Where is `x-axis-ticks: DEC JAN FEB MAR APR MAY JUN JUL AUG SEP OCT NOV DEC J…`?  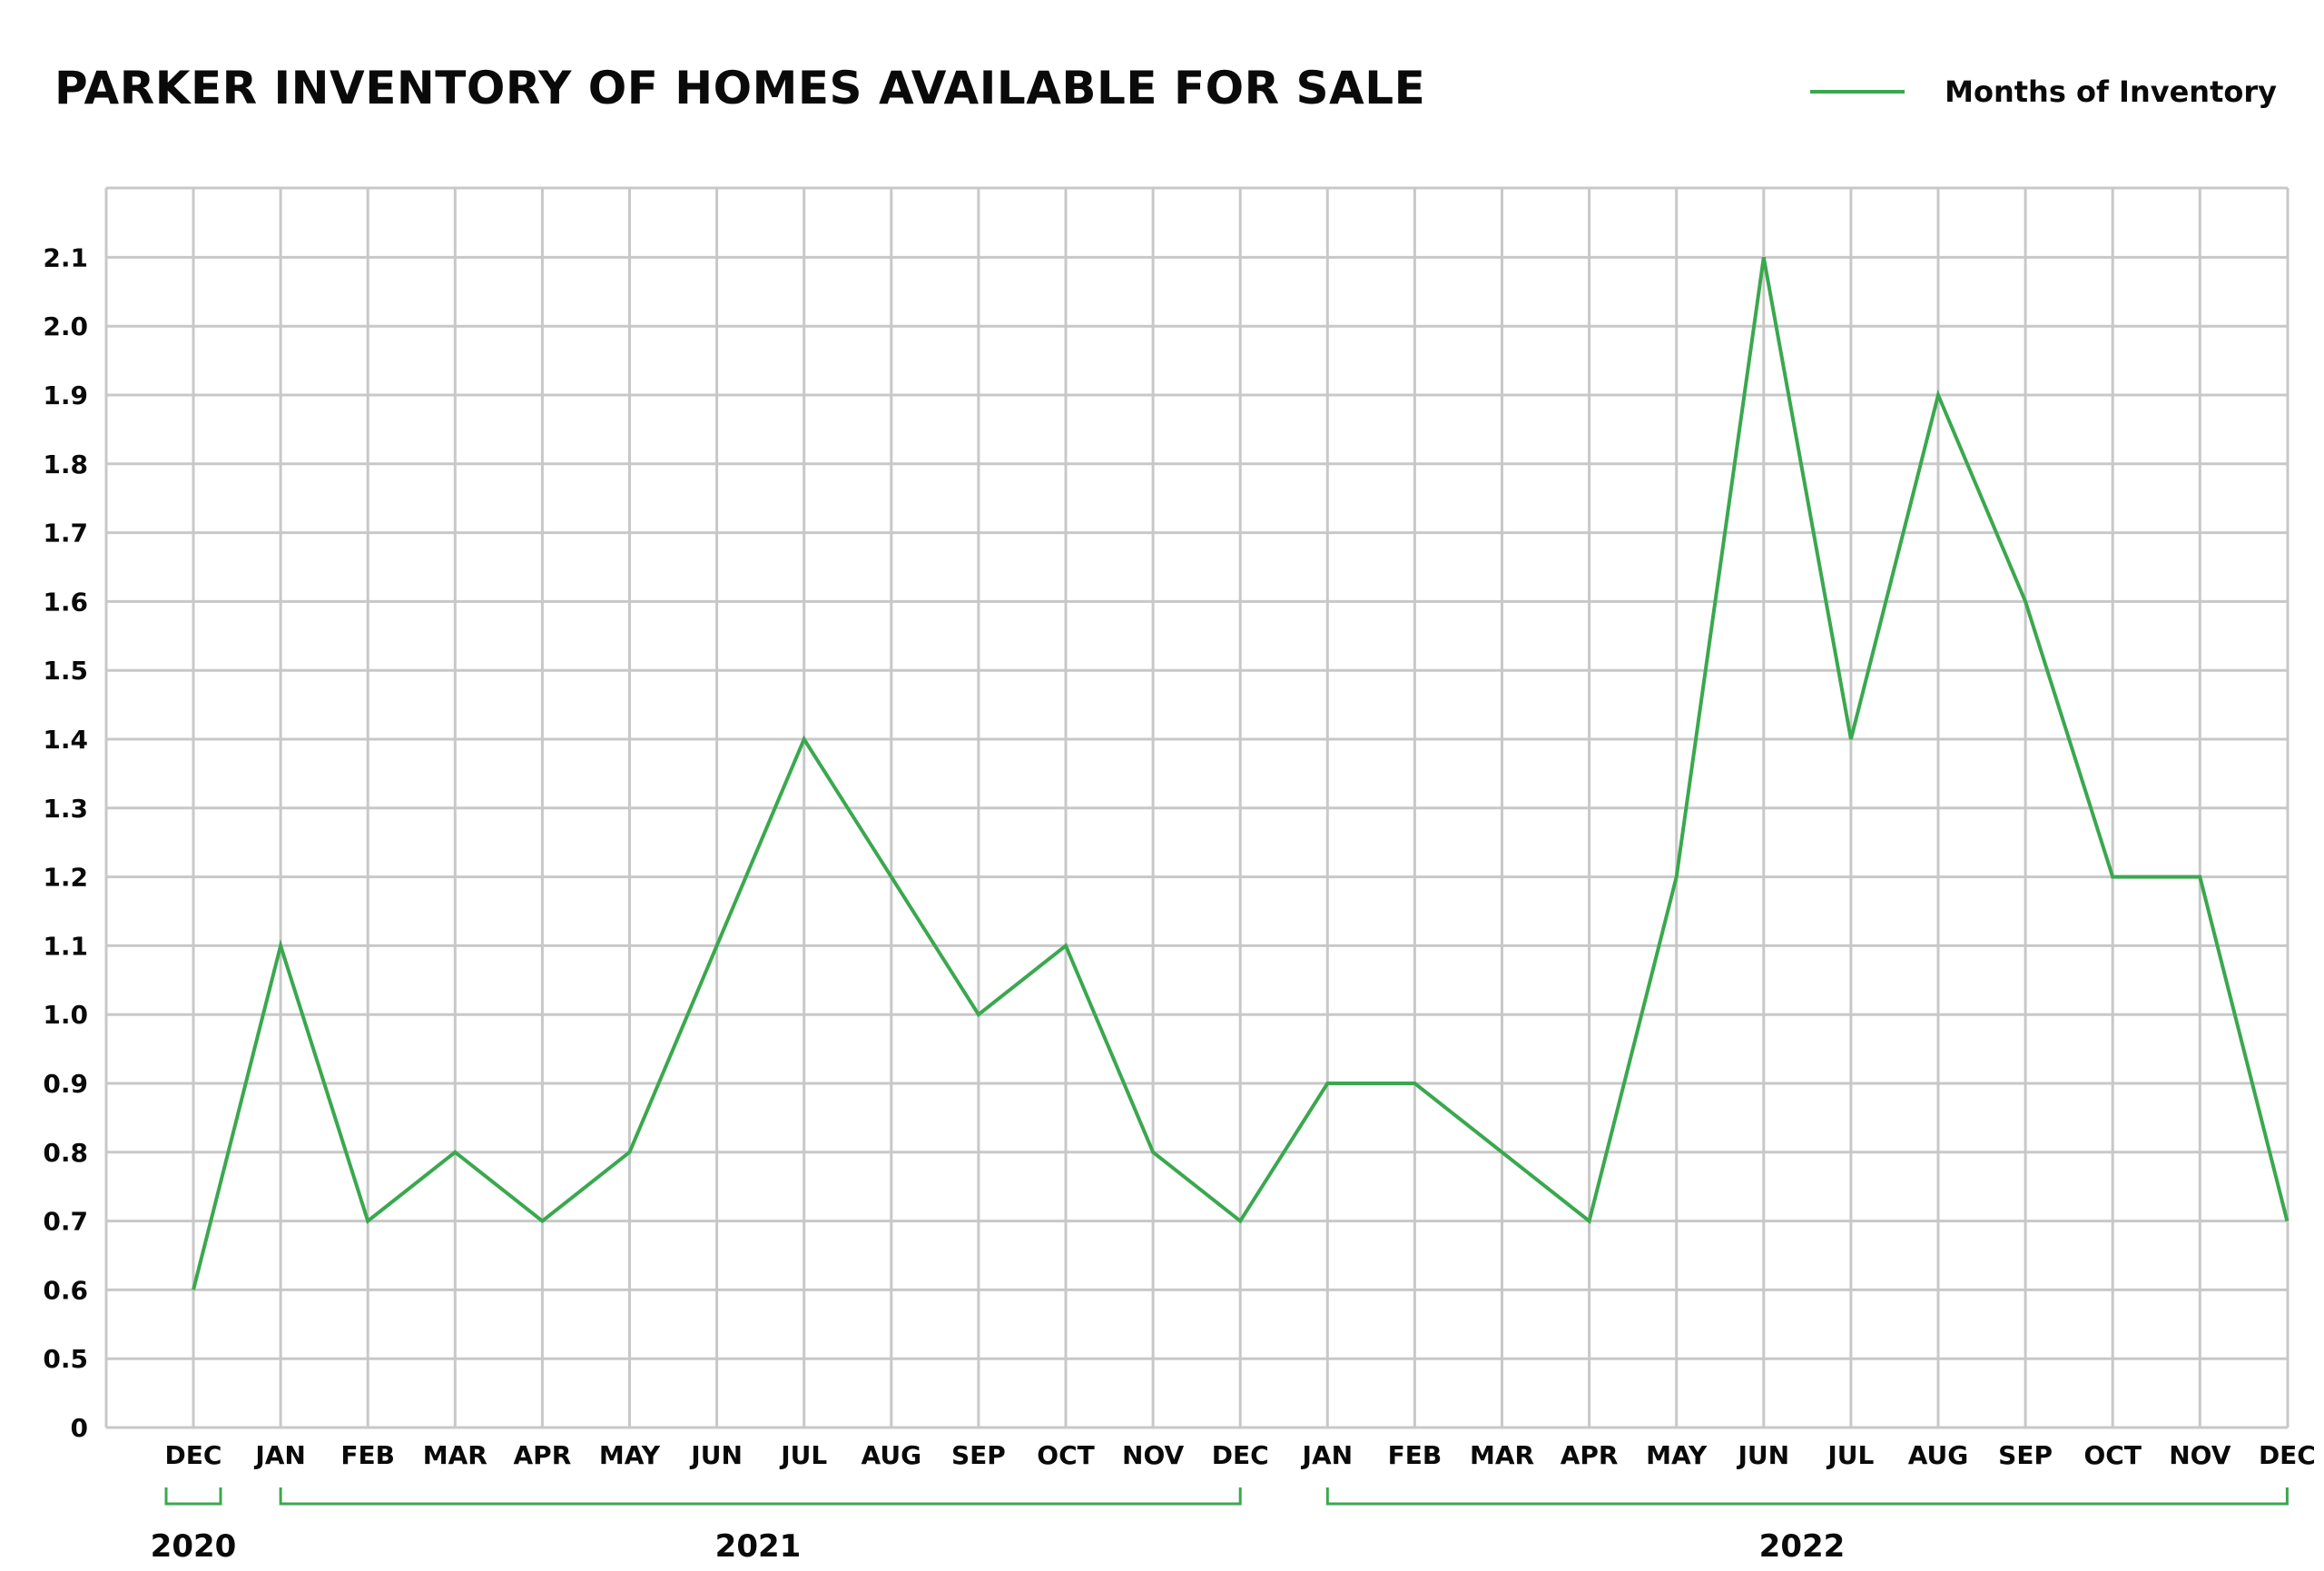 x-axis-ticks: DEC JAN FEB MAR APR MAY JUN JUL AUG SEP OCT NOV DEC J… is located at coordinates (1240, 1455).